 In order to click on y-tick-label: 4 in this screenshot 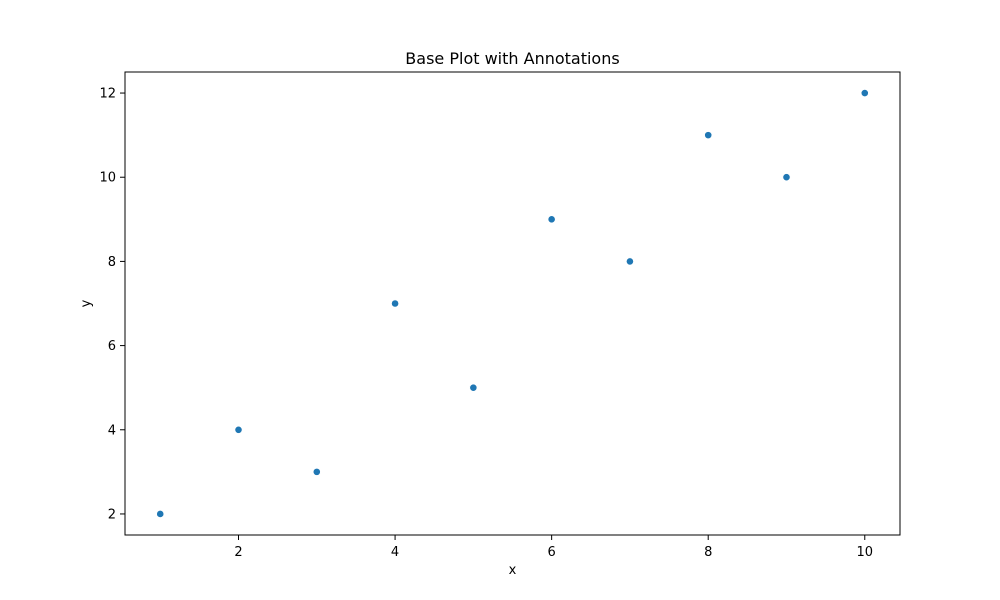, I will do `click(112, 430)`.